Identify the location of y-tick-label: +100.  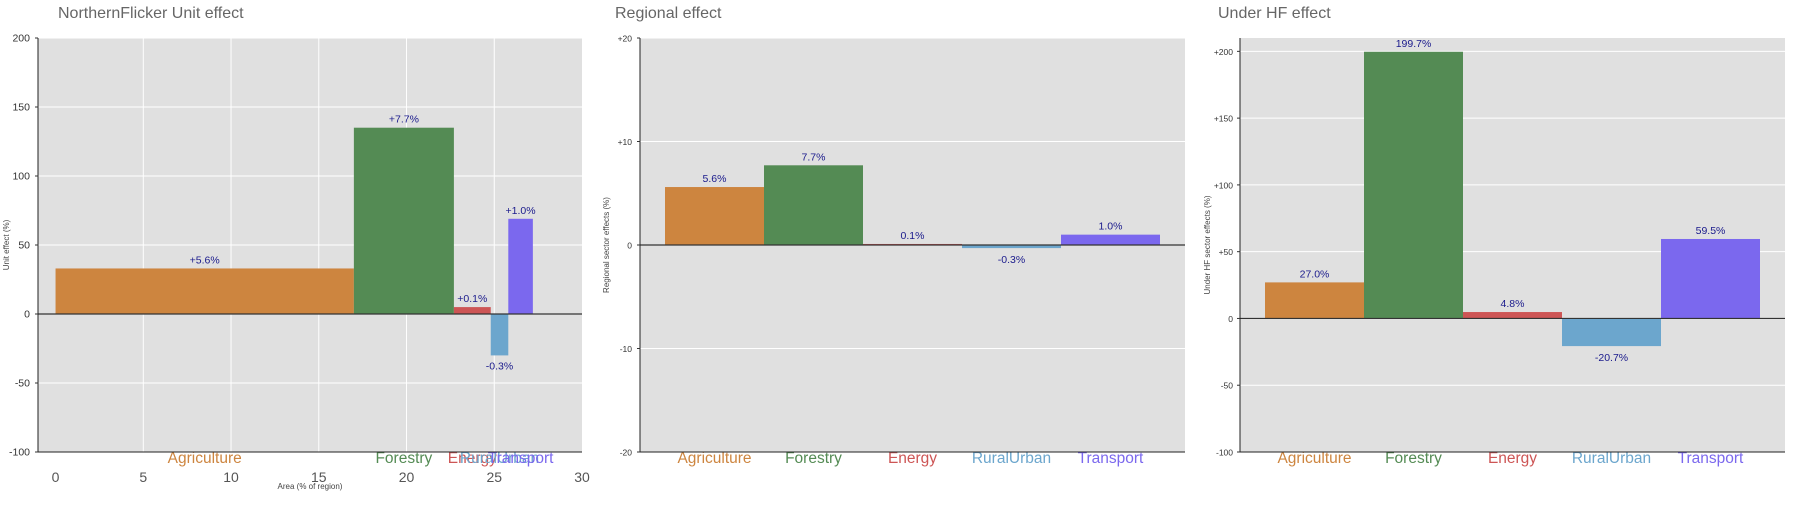
(1223, 185).